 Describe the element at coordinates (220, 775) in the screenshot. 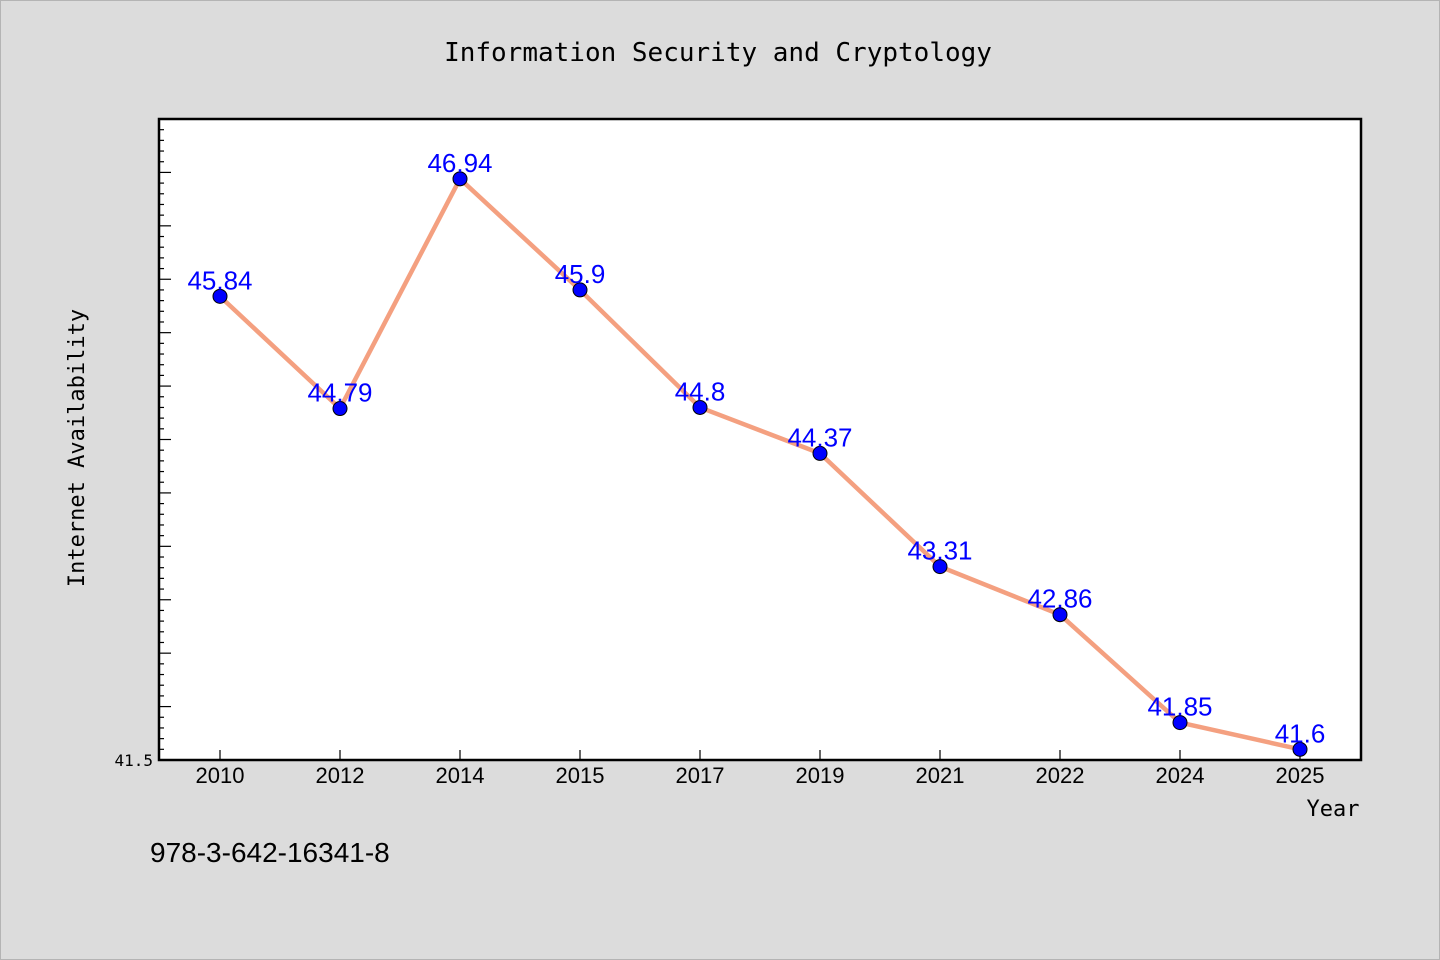

I see `x-tick-label: 2010` at that location.